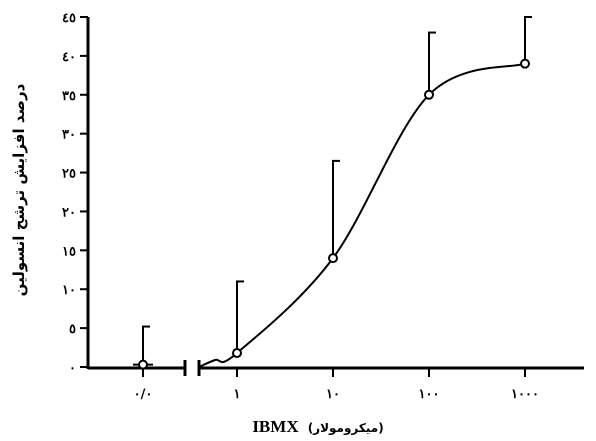 The image size is (596, 441). What do you see at coordinates (275, 426) in the screenshot?
I see `x-axis-title-main: IBMX` at bounding box center [275, 426].